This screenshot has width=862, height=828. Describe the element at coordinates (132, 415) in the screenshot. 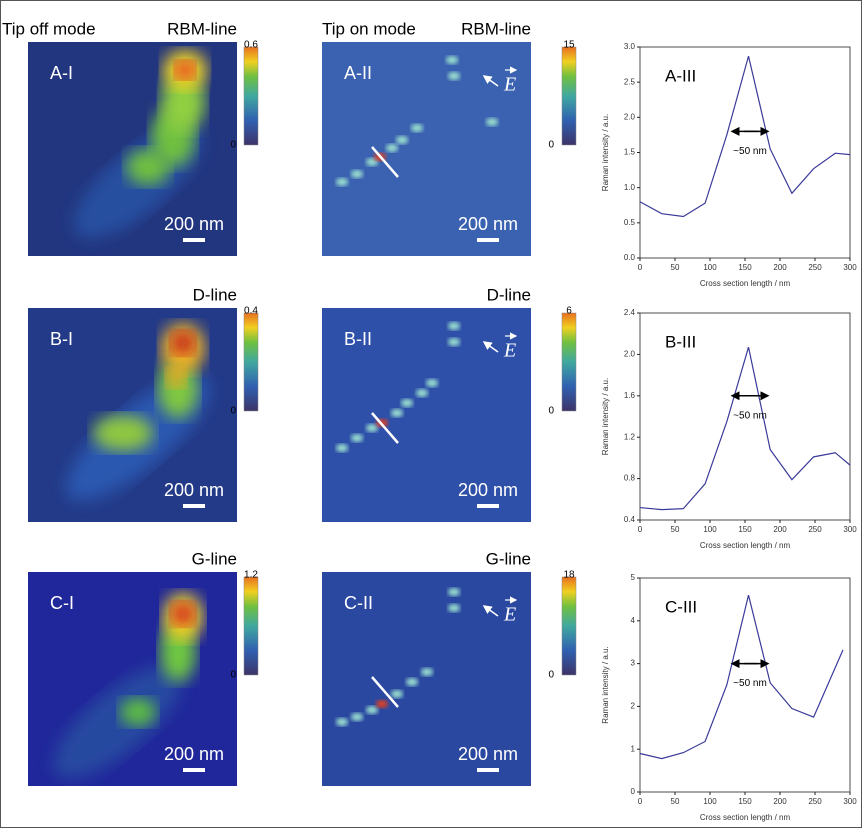

I see `map-image` at that location.